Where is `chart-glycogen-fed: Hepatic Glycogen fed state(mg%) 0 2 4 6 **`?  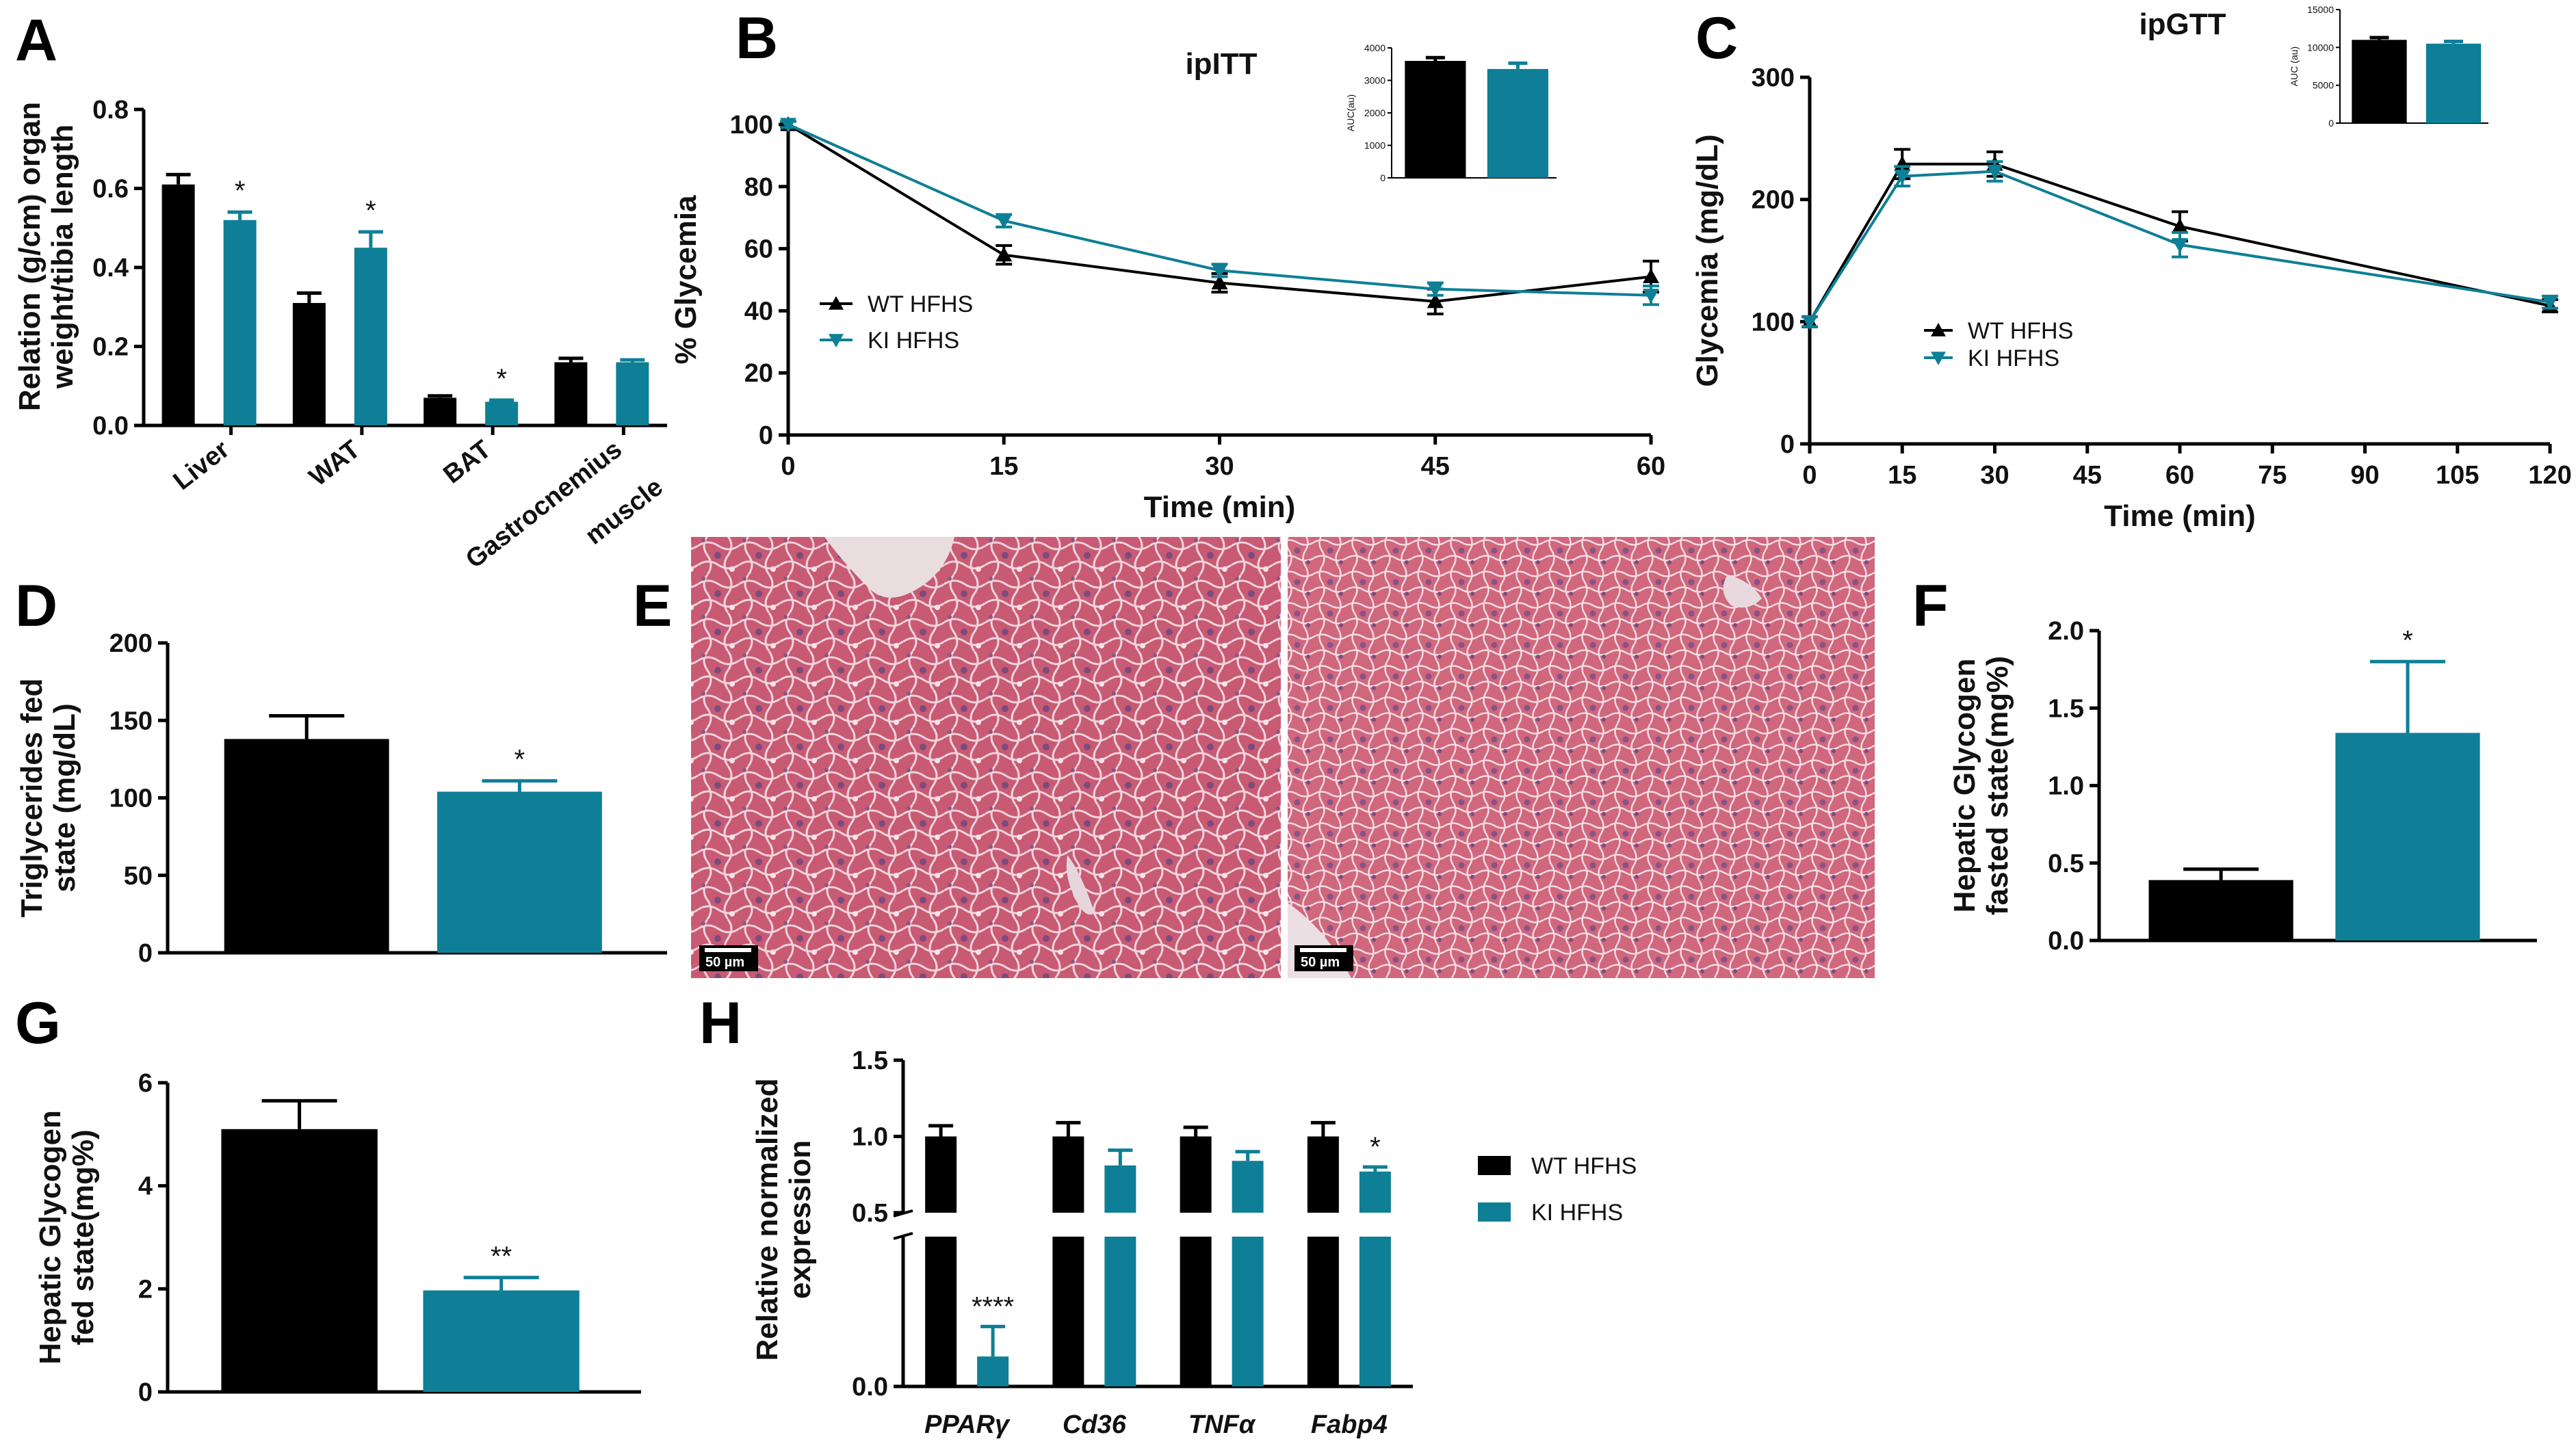
chart-glycogen-fed: Hepatic Glycogen fed state(mg%) 0 2 4 6 ** is located at coordinates (337, 1238).